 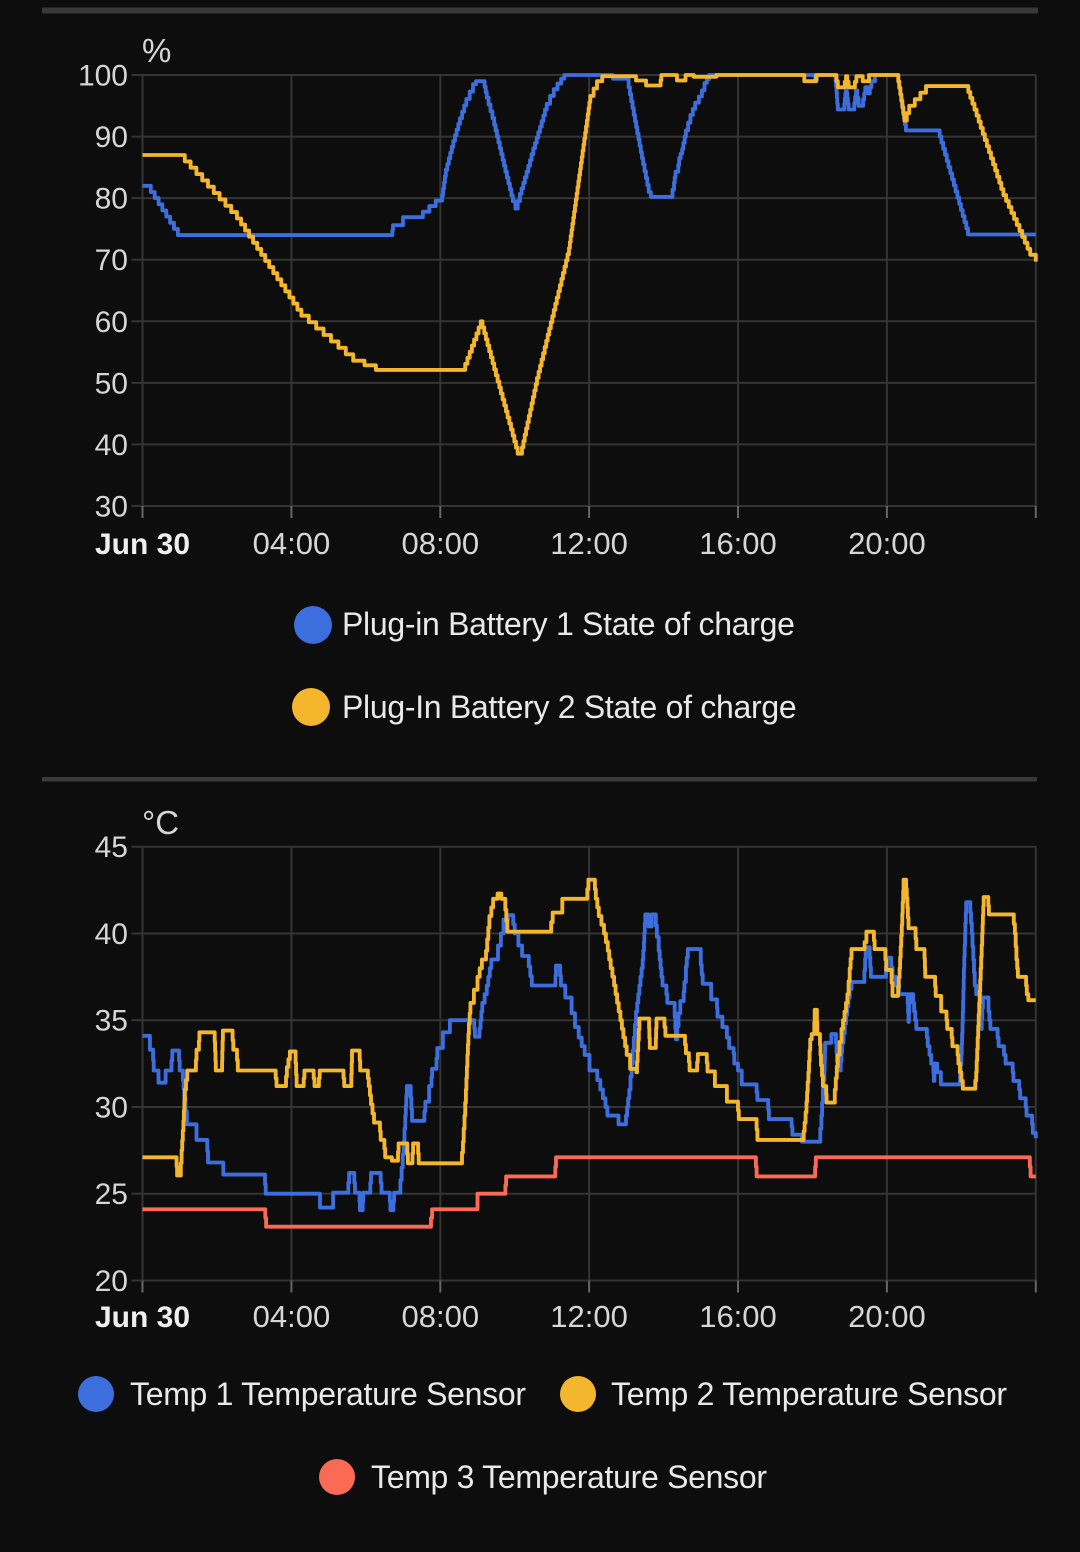 What do you see at coordinates (328, 1394) in the screenshot?
I see `svg-text: Temp 1 Temperature Sensor` at bounding box center [328, 1394].